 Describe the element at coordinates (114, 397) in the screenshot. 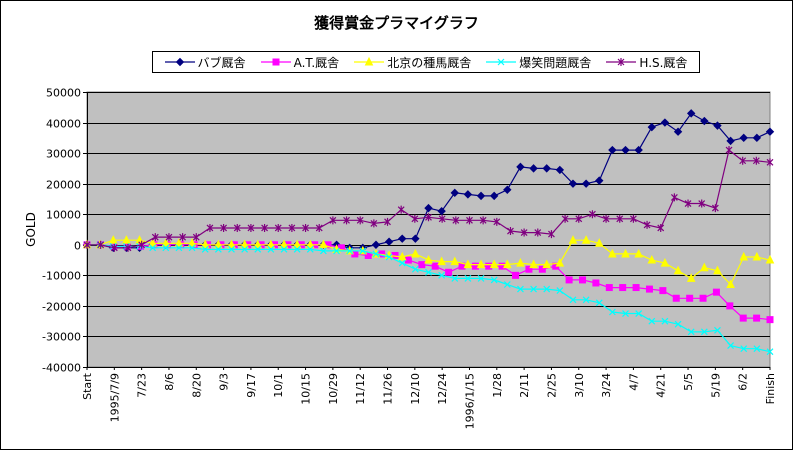

I see `x-tick-label: 1995/7/9` at that location.